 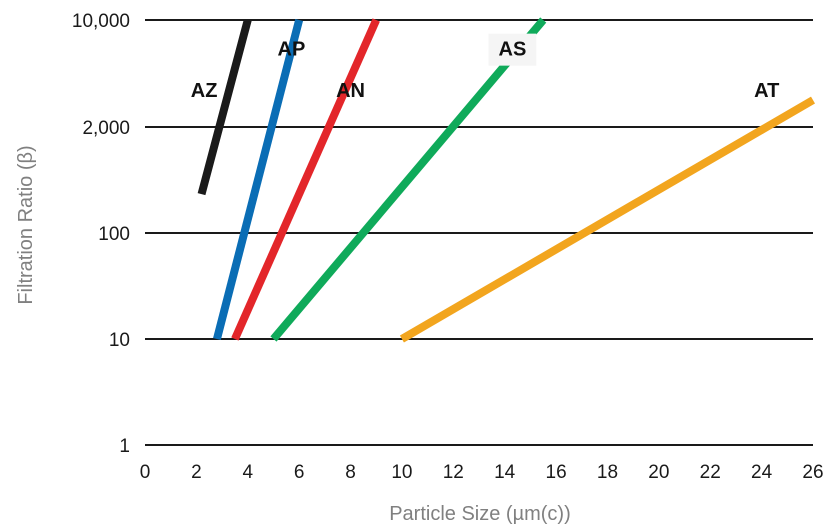 What do you see at coordinates (556, 472) in the screenshot?
I see `x-tick-label: 16` at bounding box center [556, 472].